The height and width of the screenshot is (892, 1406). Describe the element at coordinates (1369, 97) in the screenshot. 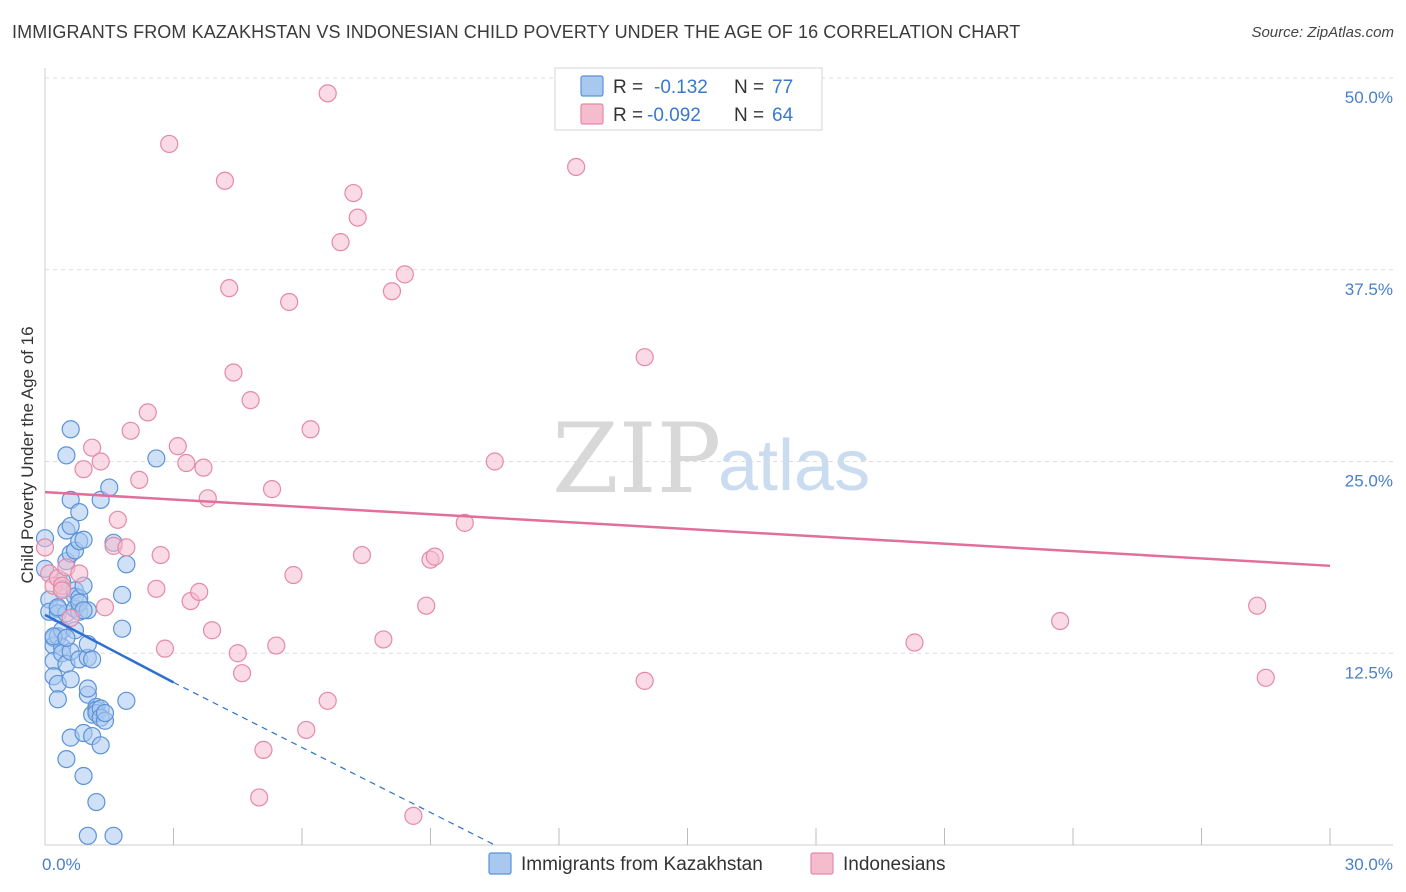

I see `y-tick-label: 50.0%` at that location.